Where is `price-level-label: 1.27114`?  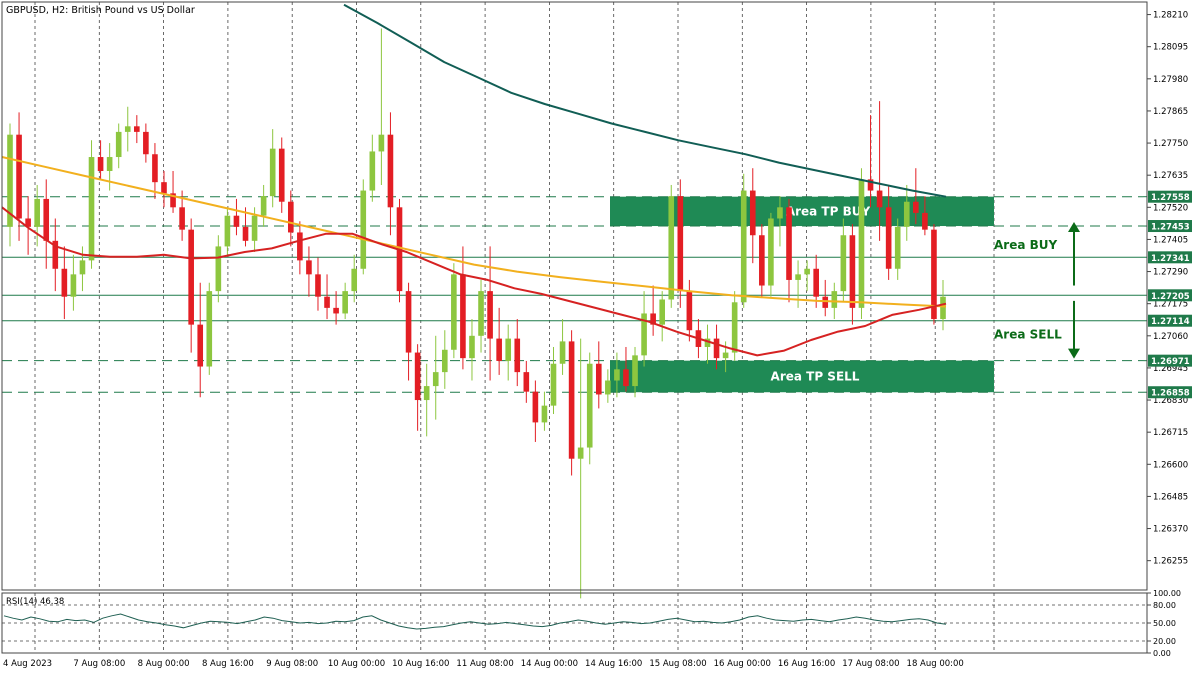 price-level-label: 1.27114 is located at coordinates (1170, 322).